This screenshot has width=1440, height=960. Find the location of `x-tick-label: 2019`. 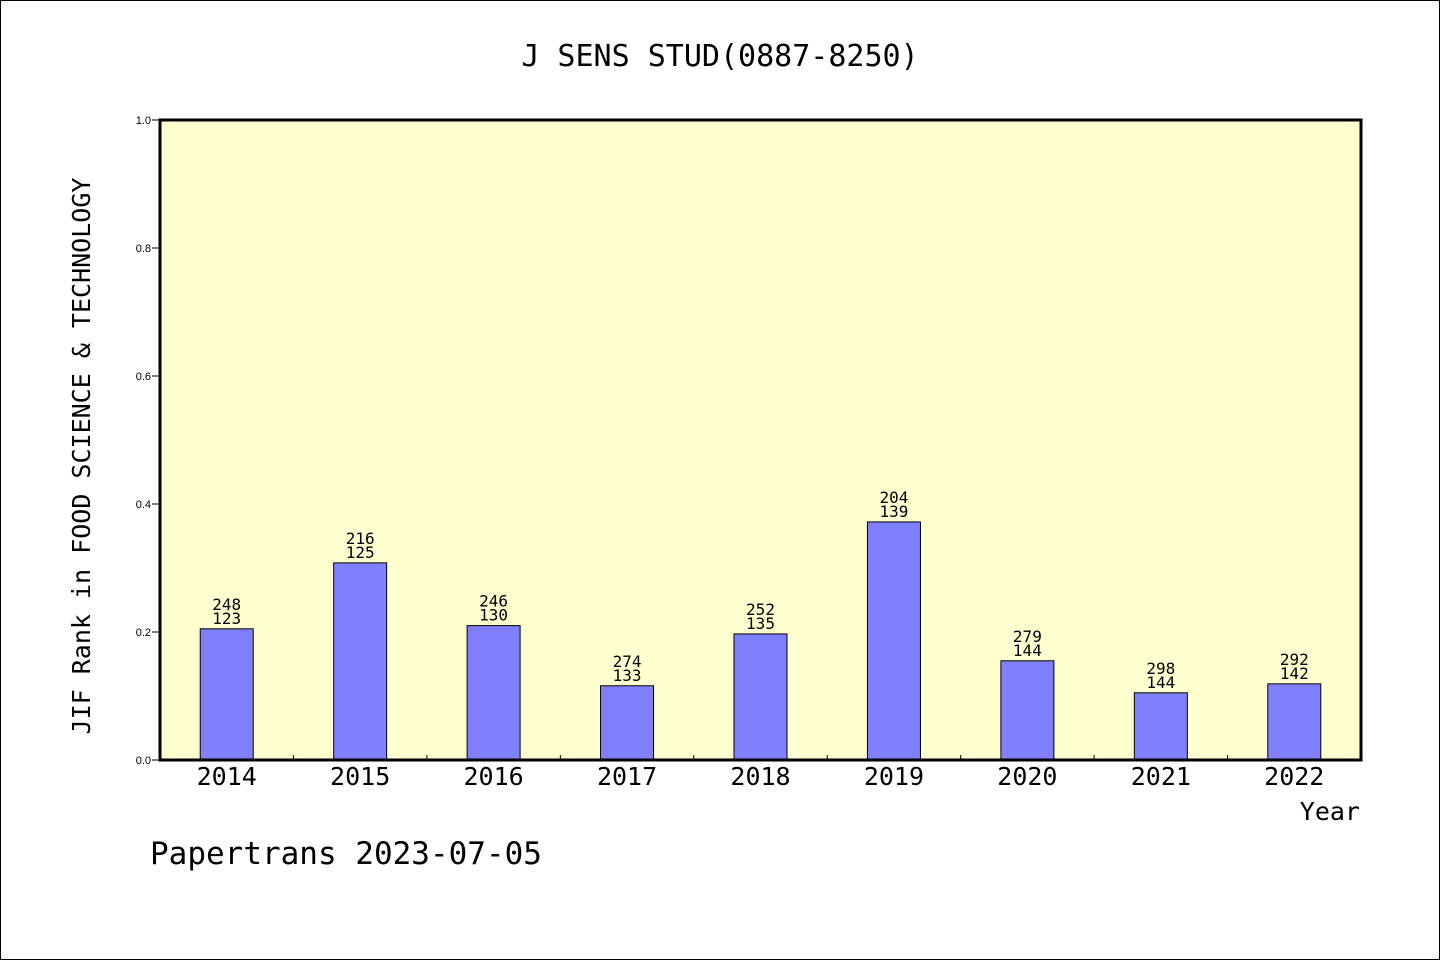

x-tick-label: 2019 is located at coordinates (894, 776).